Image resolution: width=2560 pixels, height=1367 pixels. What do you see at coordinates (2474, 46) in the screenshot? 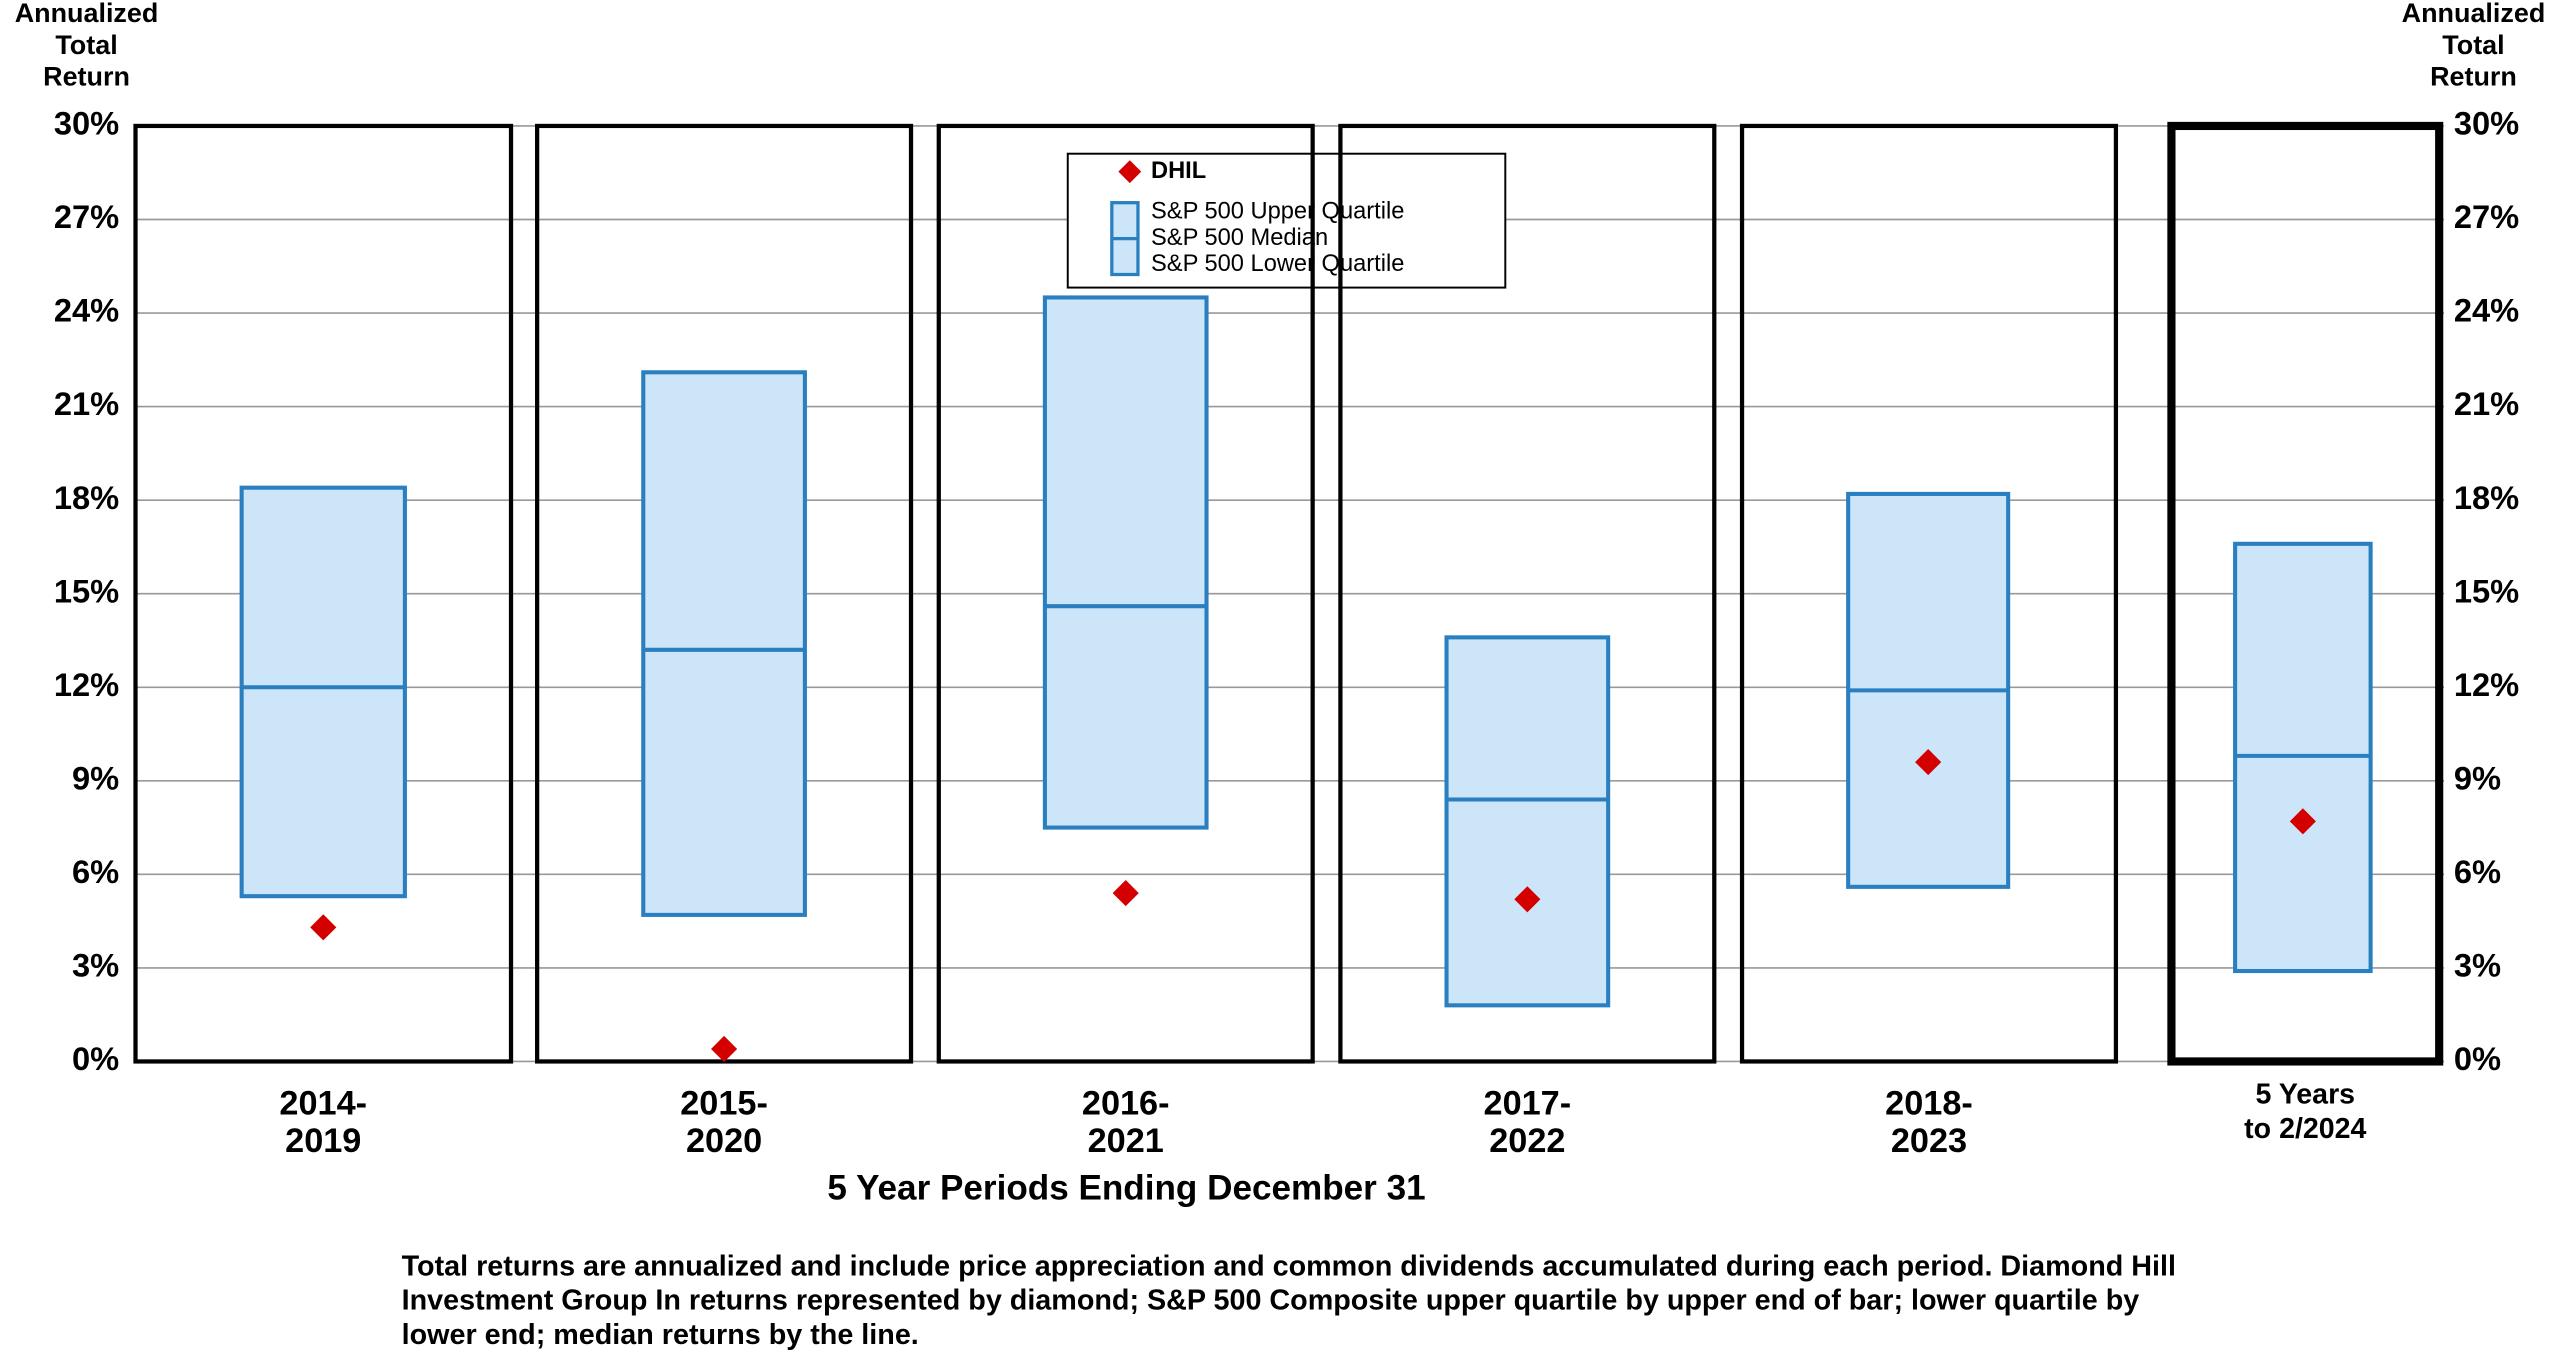
I see `y2-axis-title: Annualized Total Return` at bounding box center [2474, 46].